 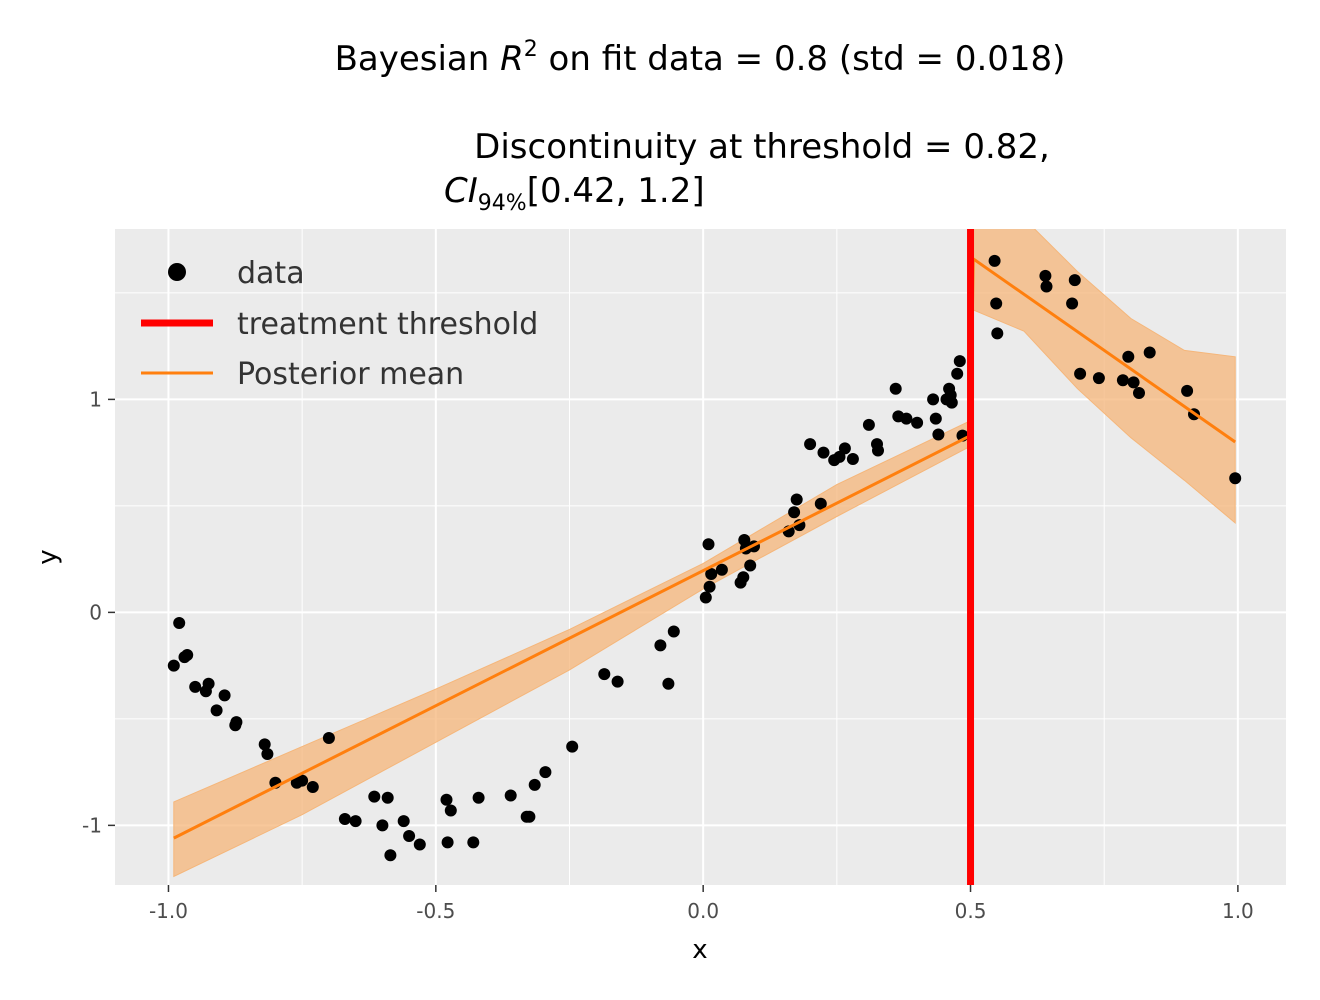 What do you see at coordinates (699, 950) in the screenshot?
I see `x-axis-label: x` at bounding box center [699, 950].